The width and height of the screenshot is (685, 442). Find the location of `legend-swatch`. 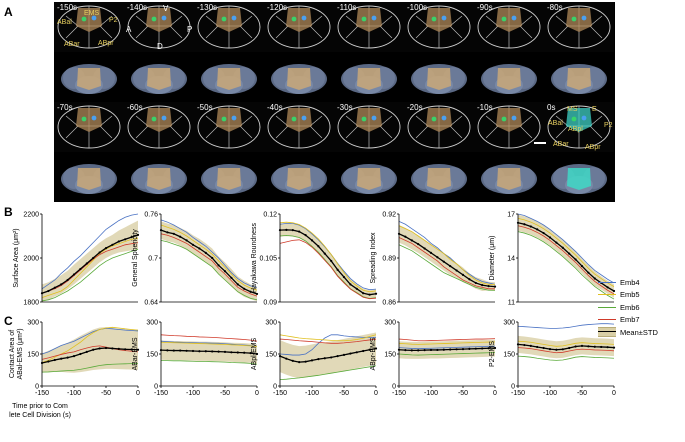

legend-swatch is located at coordinates (607, 282).